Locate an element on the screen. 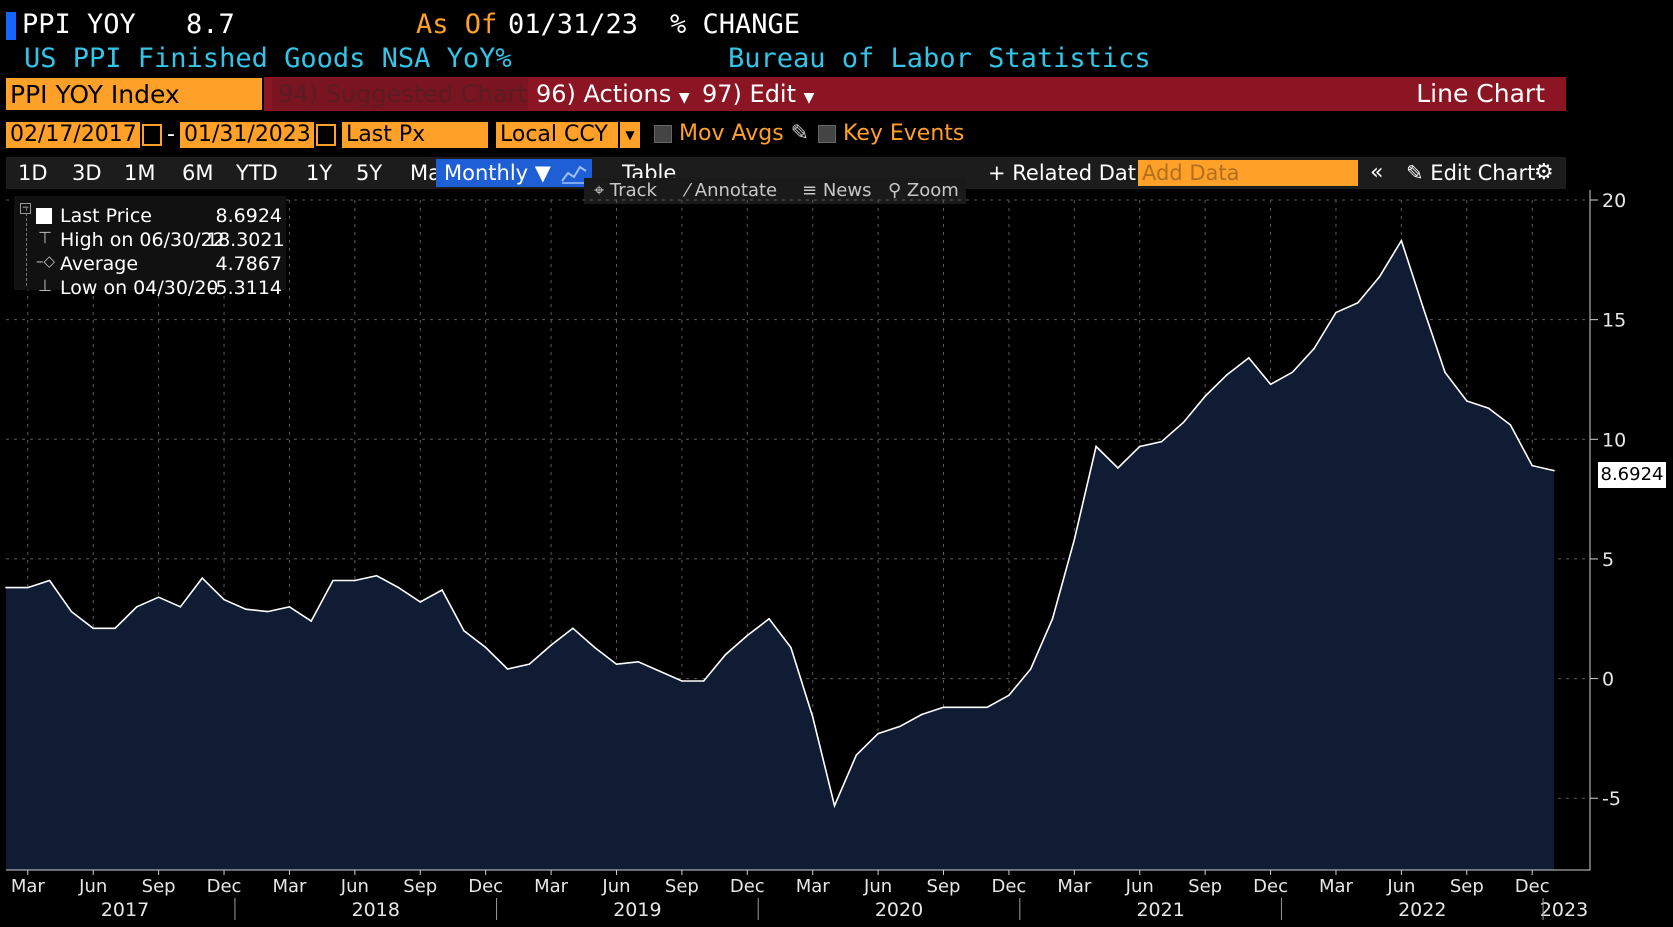  range-button-1y: 1Y is located at coordinates (319, 173).